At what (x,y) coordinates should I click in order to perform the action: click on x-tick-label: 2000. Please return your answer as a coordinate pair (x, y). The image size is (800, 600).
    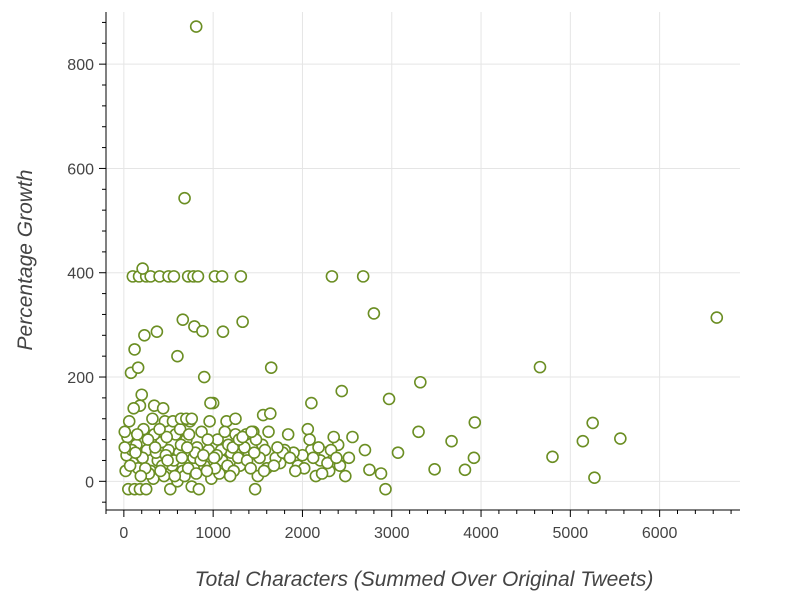
    Looking at the image, I should click on (303, 533).